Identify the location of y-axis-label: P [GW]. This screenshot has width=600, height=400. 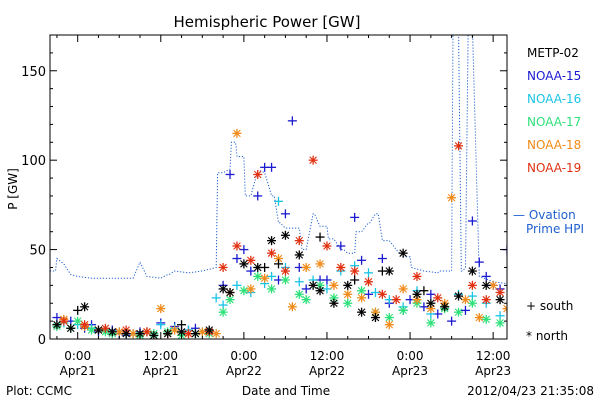
(13, 189).